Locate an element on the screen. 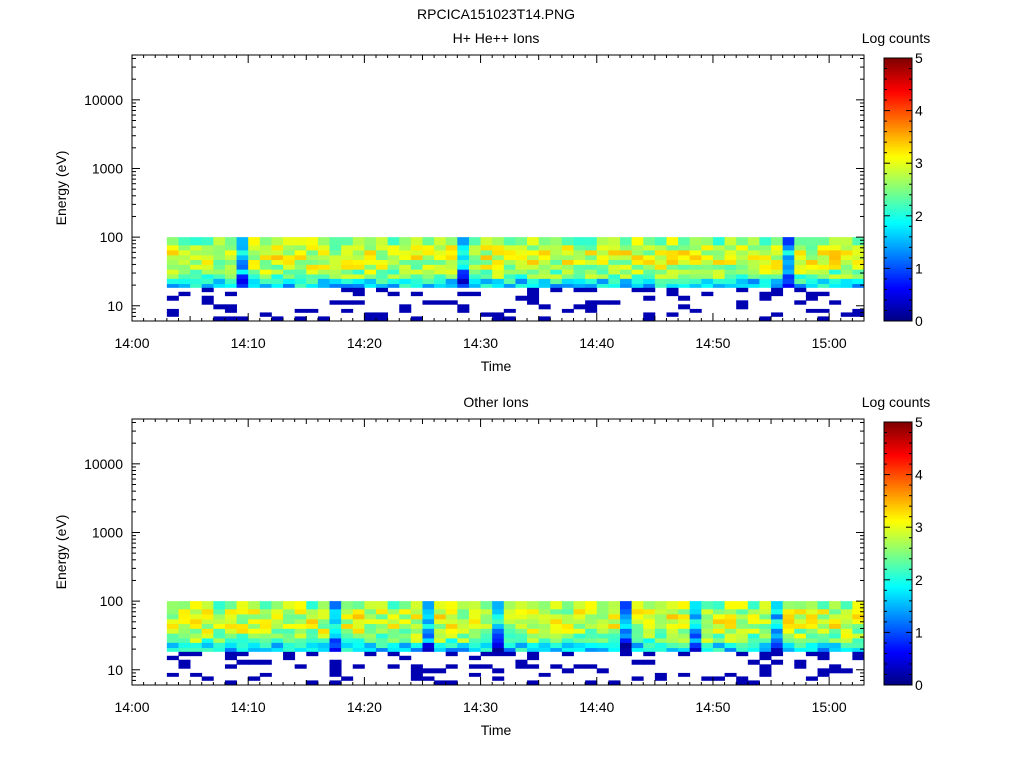 The width and height of the screenshot is (1024, 768). spectrogram-cells is located at coordinates (515, 279).